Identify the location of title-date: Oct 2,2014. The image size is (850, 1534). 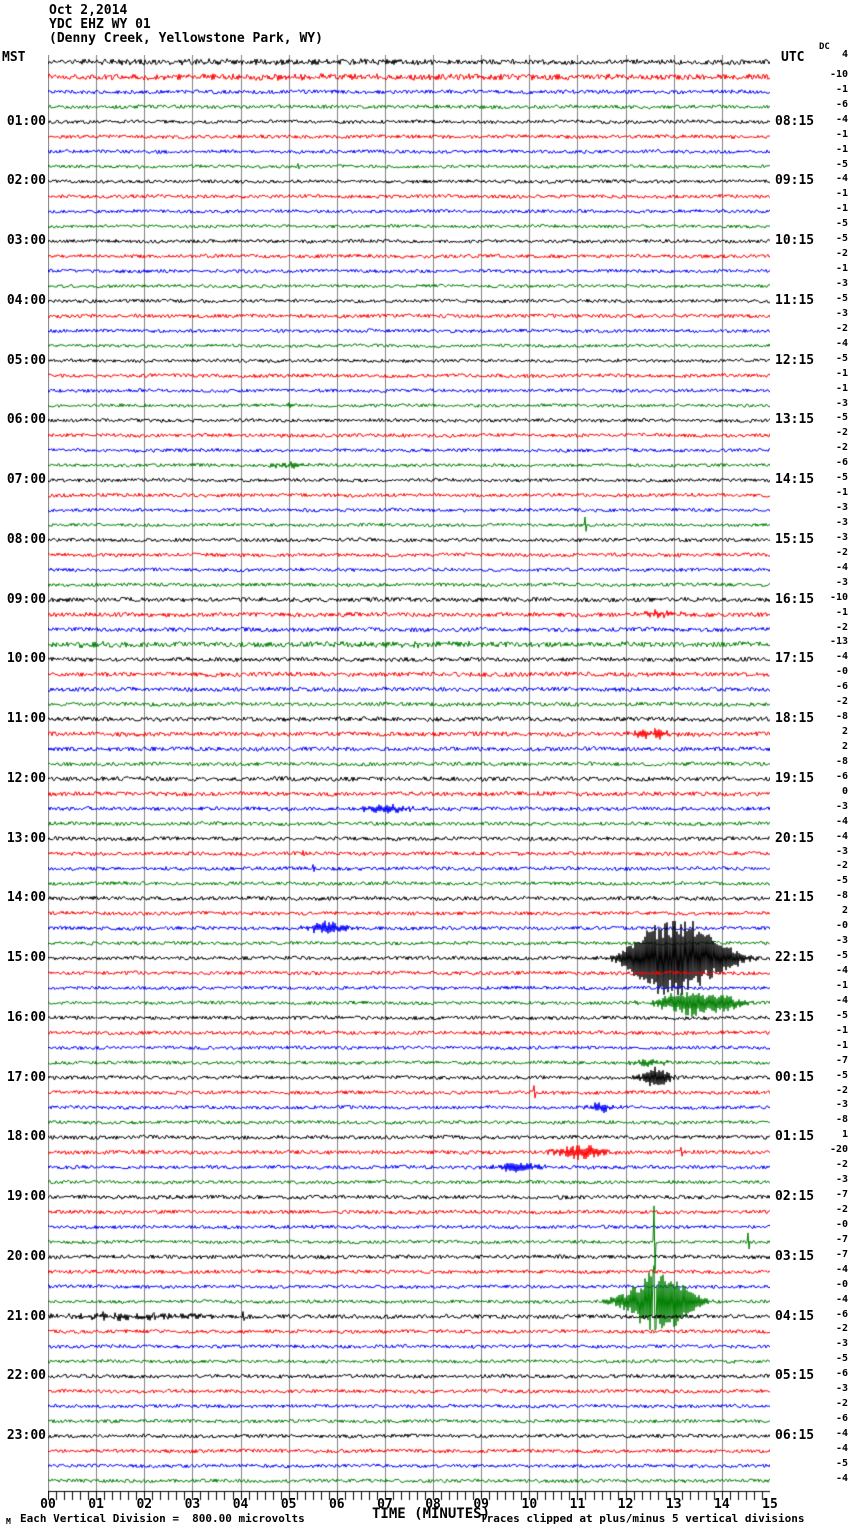
(88, 10).